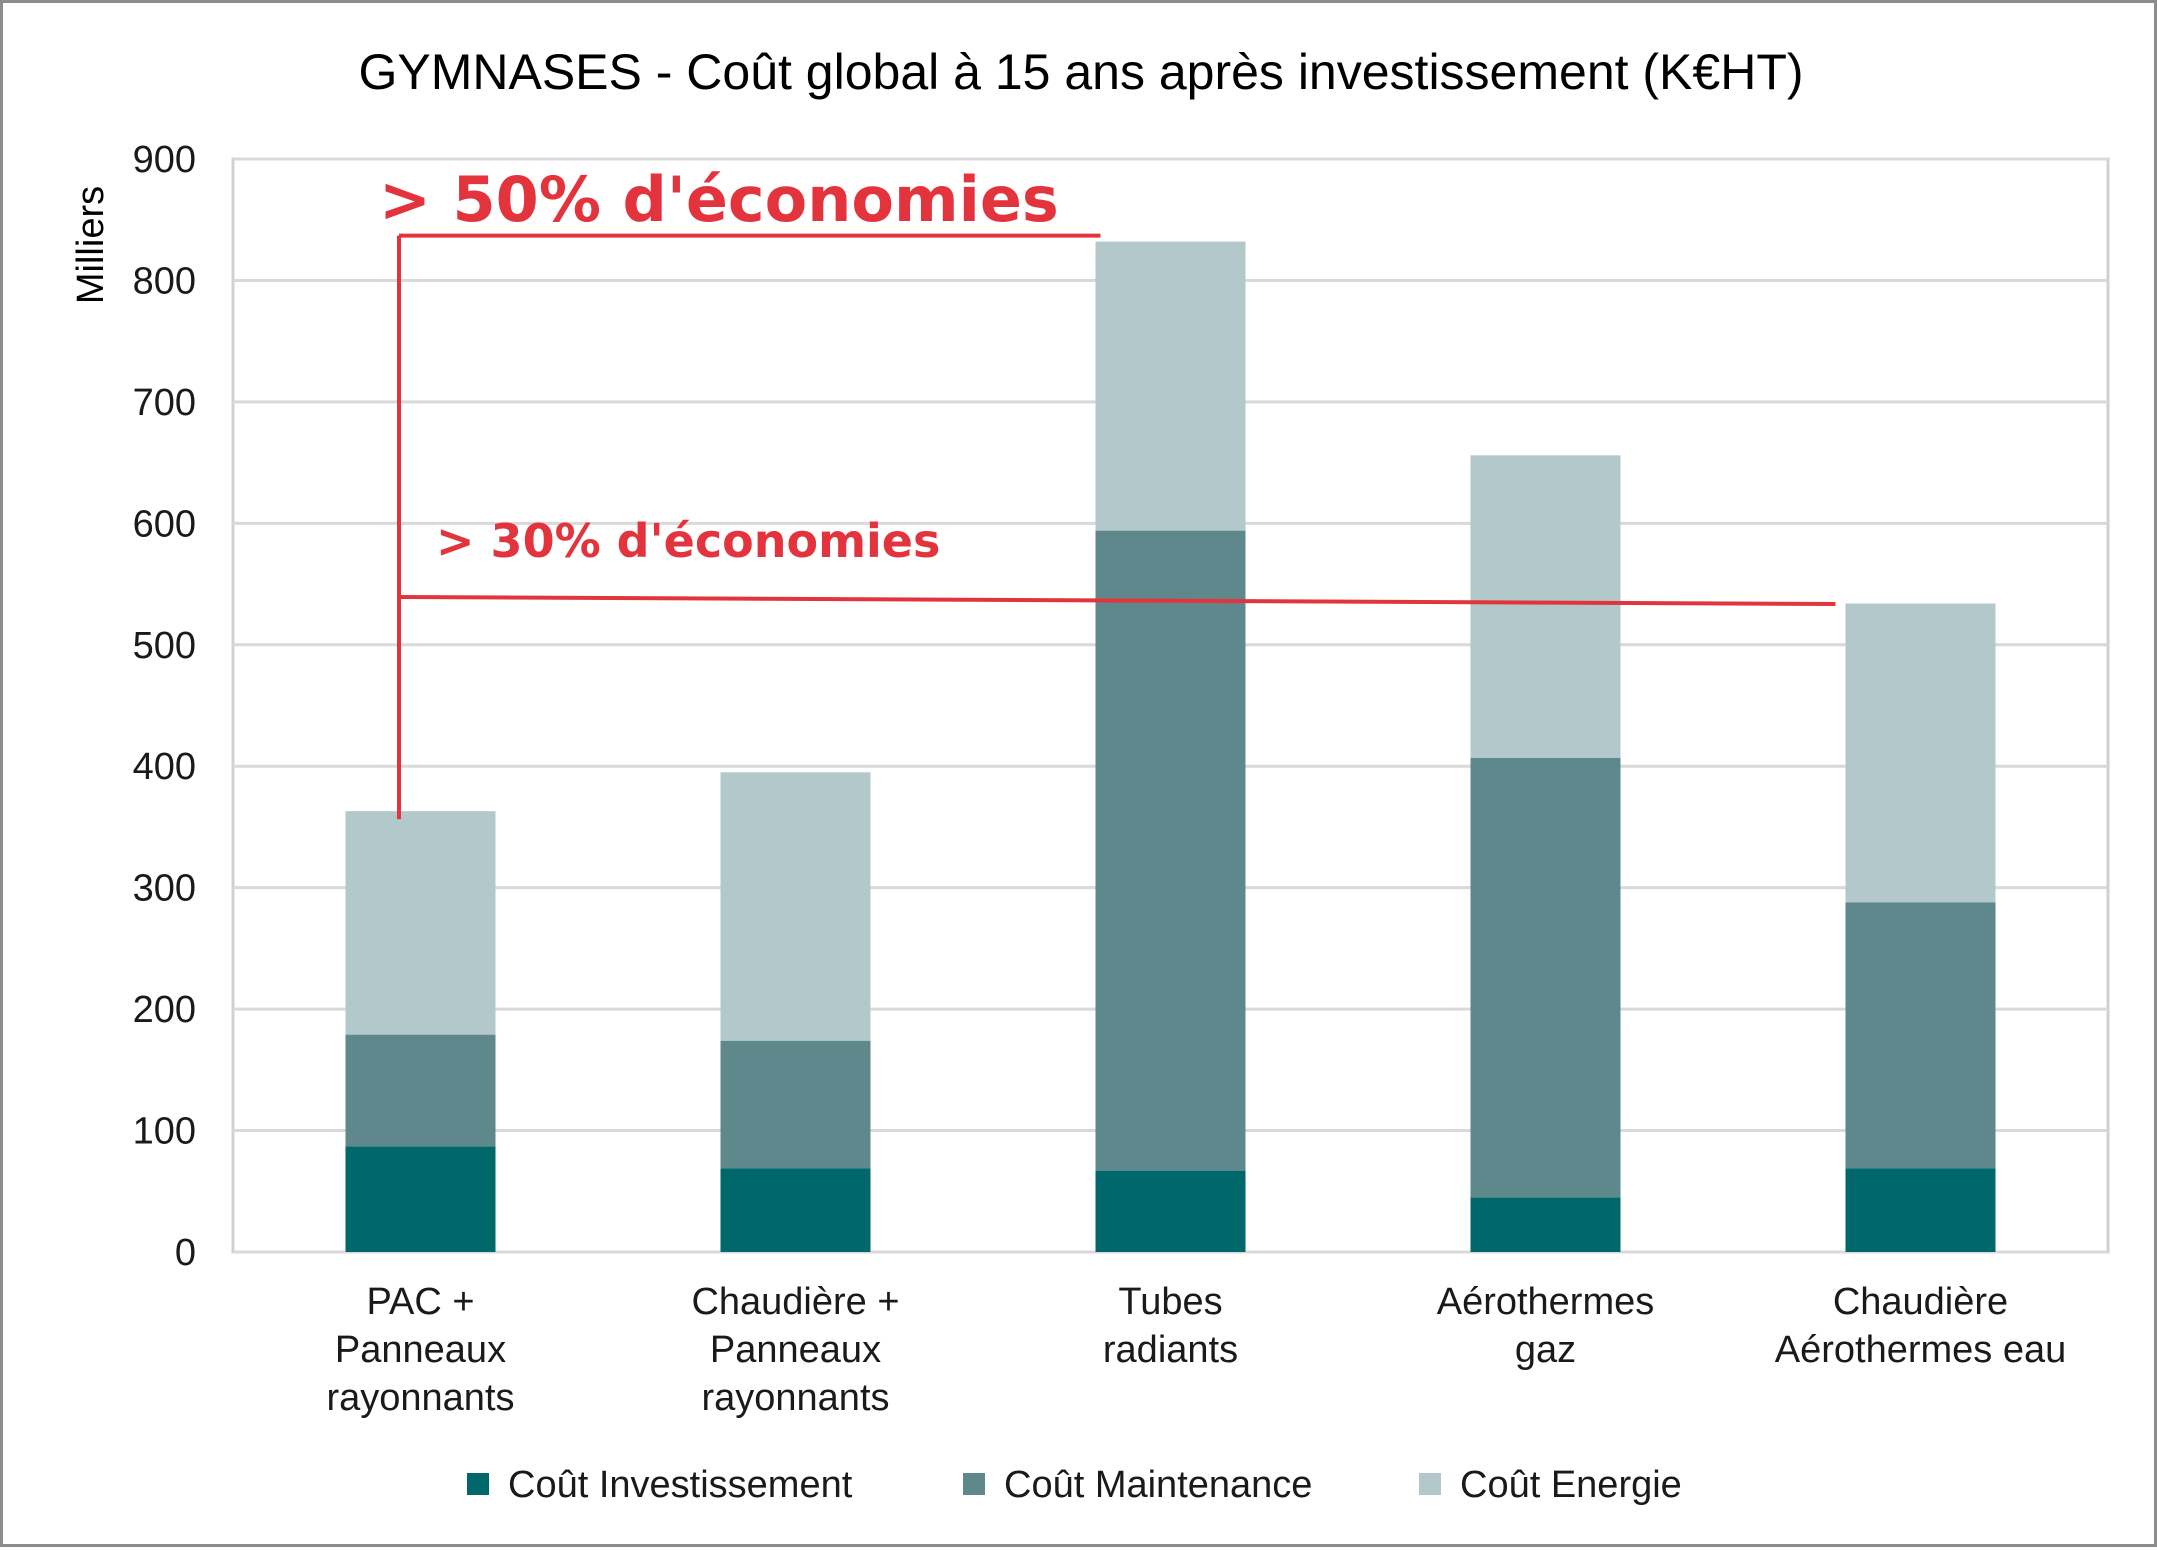  What do you see at coordinates (795, 1302) in the screenshot?
I see `x-tick-label: Chaudière +` at bounding box center [795, 1302].